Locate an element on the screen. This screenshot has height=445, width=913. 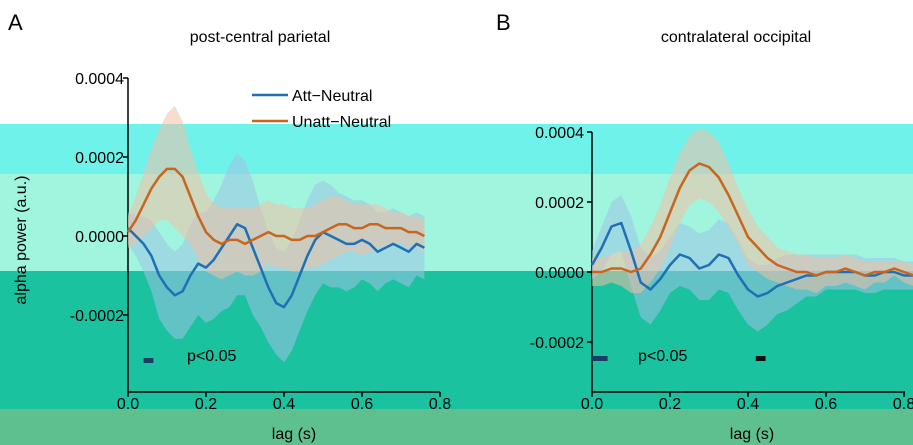
panel-a-x-tick-label: 0.8 is located at coordinates (440, 404).